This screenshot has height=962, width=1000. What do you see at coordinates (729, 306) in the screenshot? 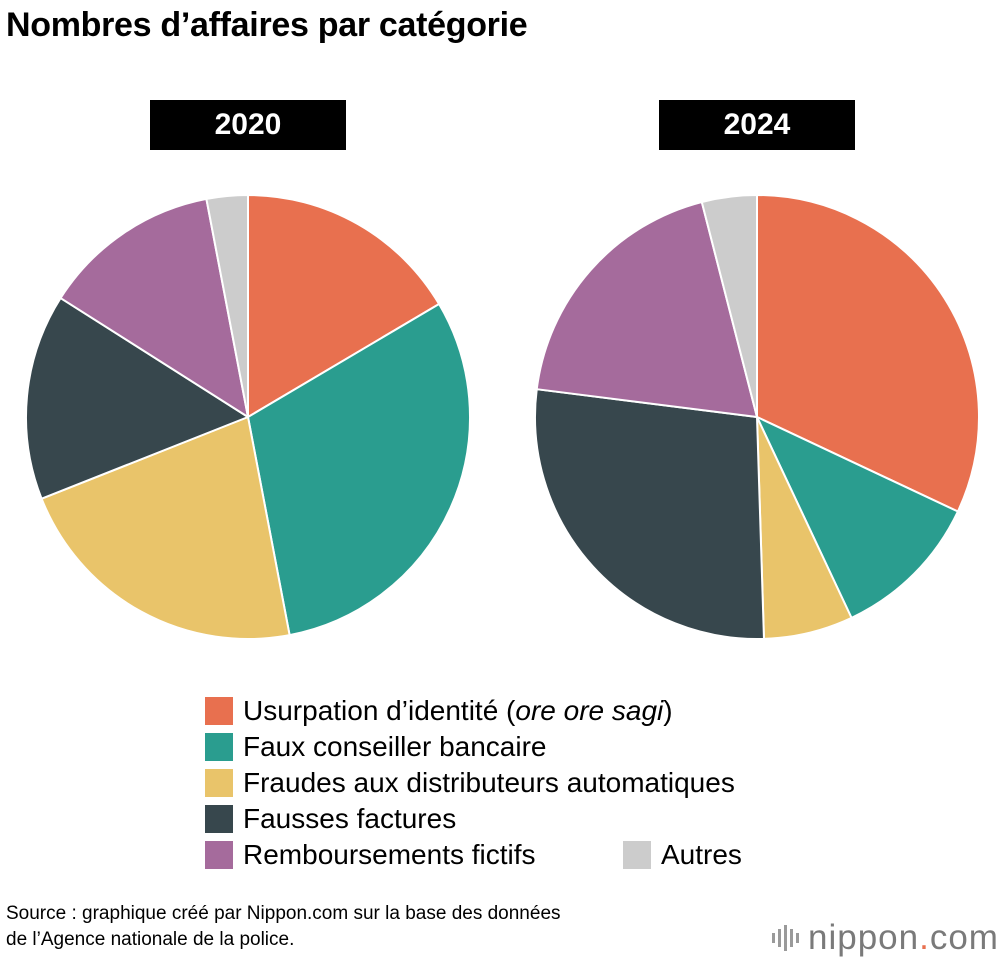
I see `pie-slice-2024-autres` at bounding box center [729, 306].